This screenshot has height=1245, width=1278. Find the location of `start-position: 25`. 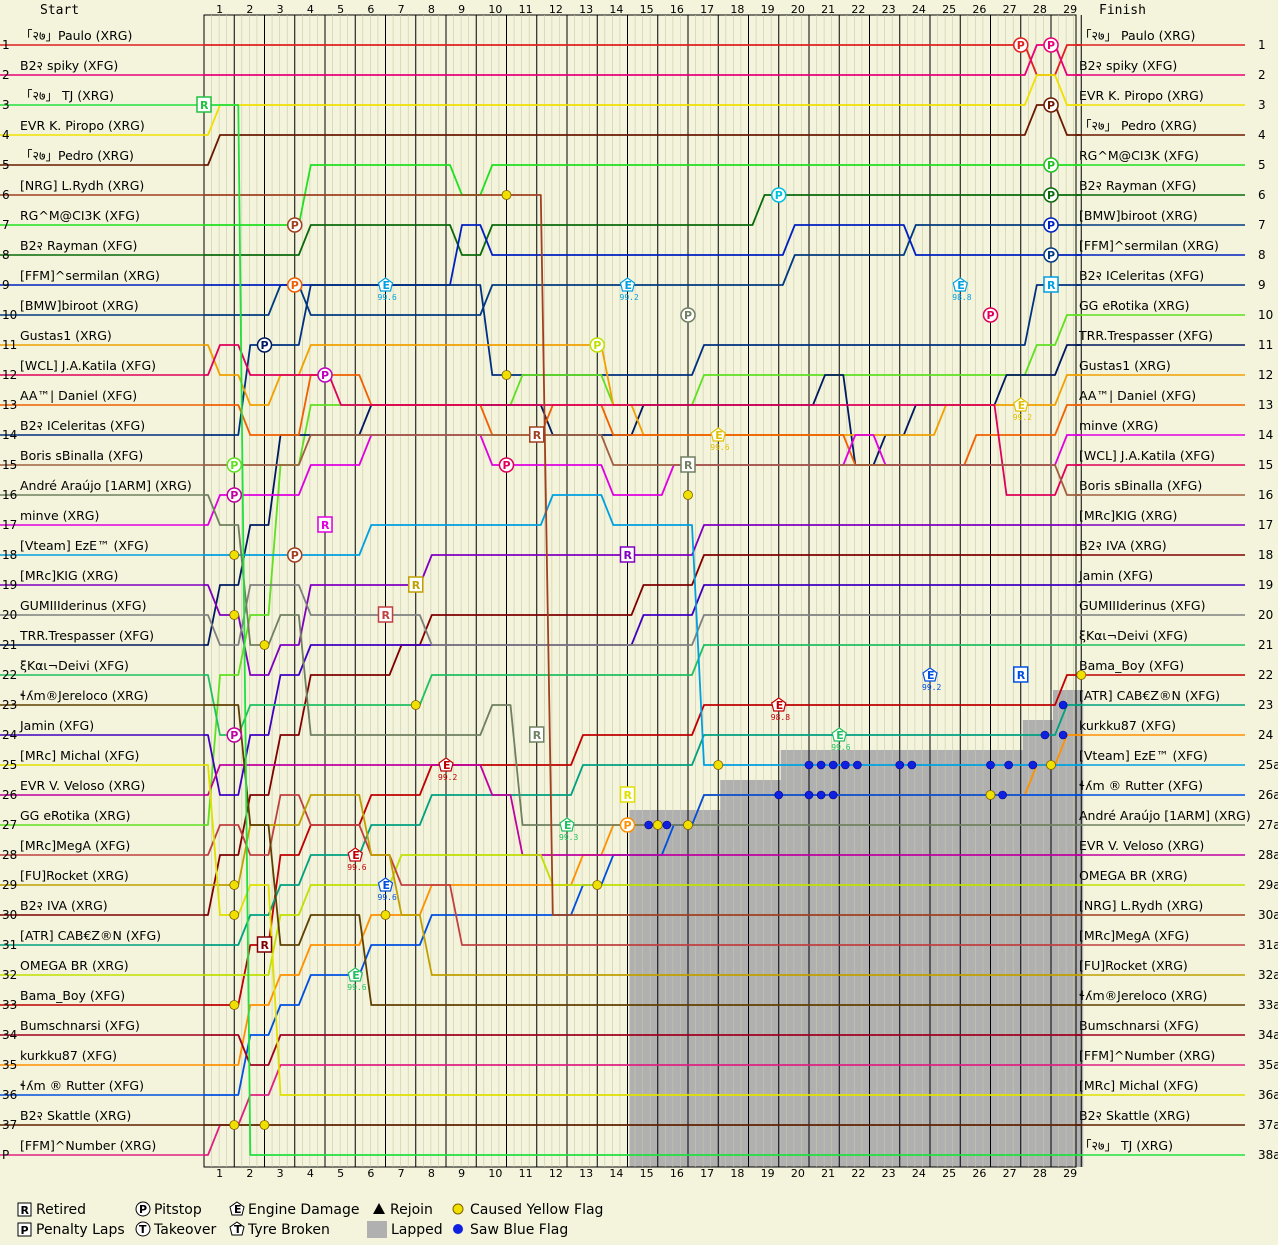

start-position: 25 is located at coordinates (9, 765).